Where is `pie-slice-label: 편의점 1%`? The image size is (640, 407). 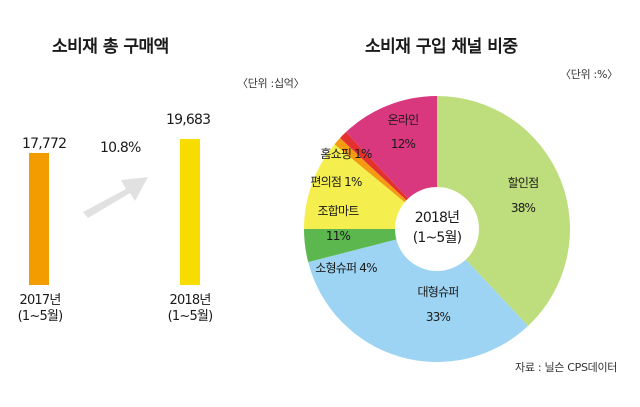 pie-slice-label: 편의점 1% is located at coordinates (336, 182).